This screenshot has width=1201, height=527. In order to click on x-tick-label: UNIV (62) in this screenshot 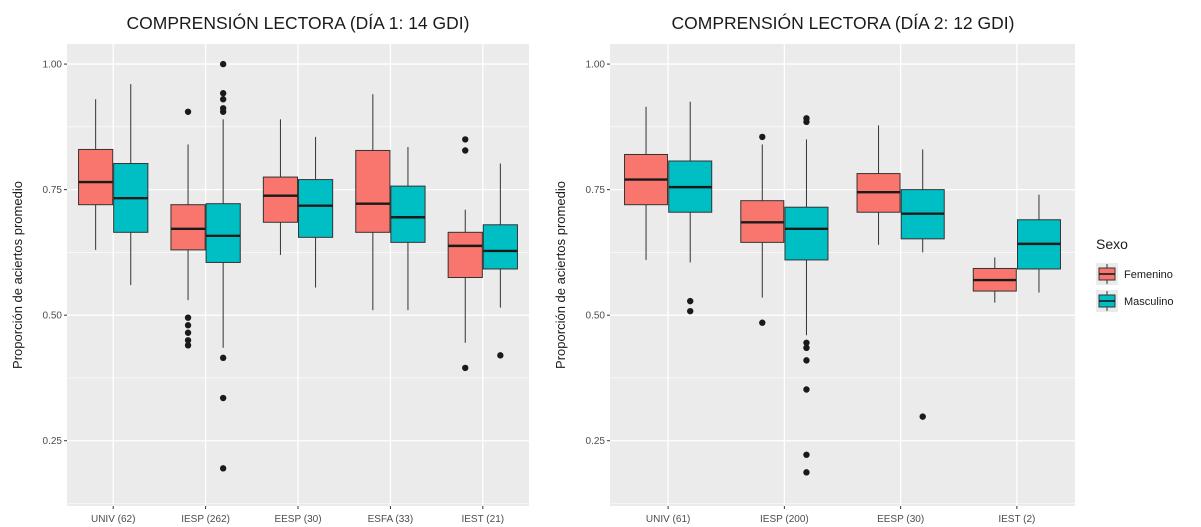, I will do `click(113, 519)`.